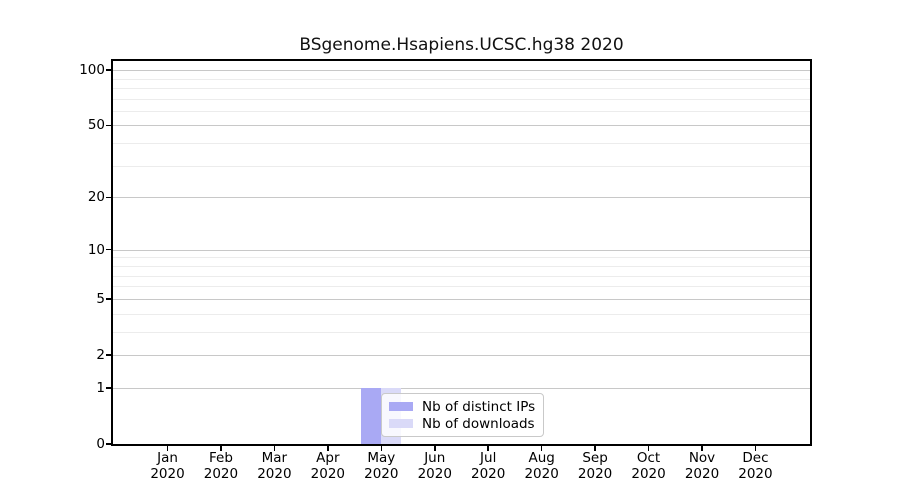  I want to click on legend-item-downloads: Nb of downloads, so click(462, 423).